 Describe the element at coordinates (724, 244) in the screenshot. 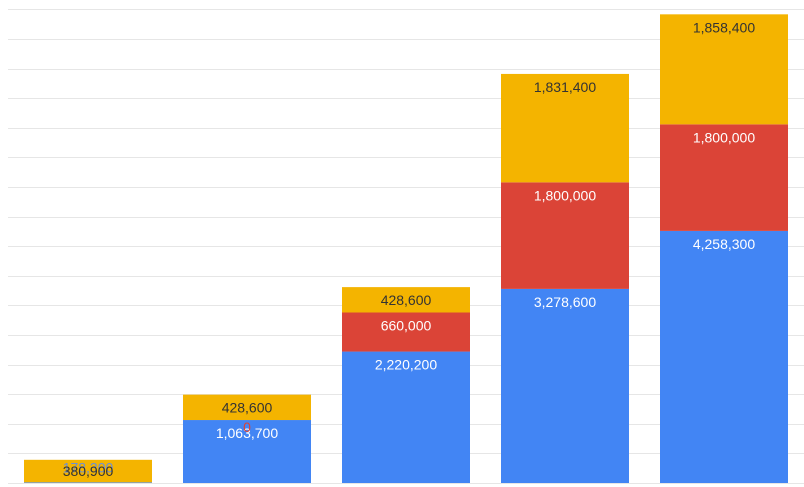

I see `data-label: 4,258,300` at that location.